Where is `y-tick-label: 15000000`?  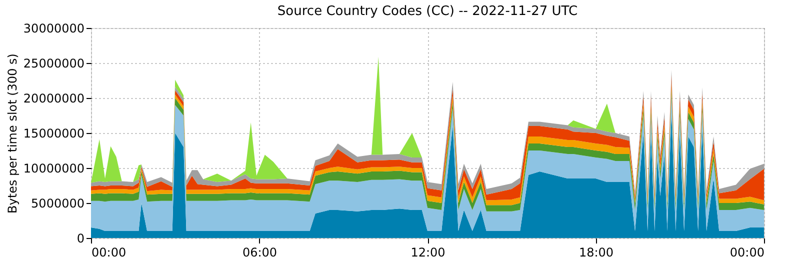 y-tick-label: 15000000 is located at coordinates (53, 133).